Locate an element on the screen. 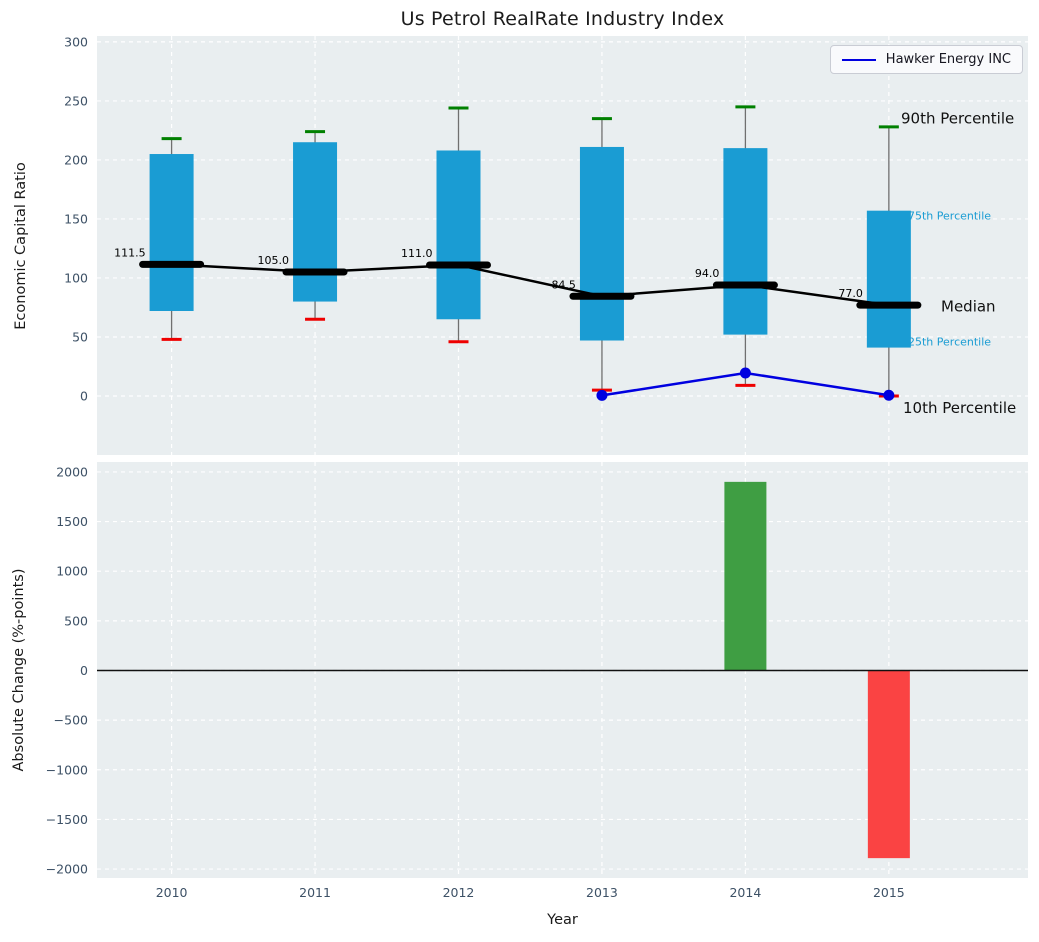  x-axis-label: Year is located at coordinates (562, 920).